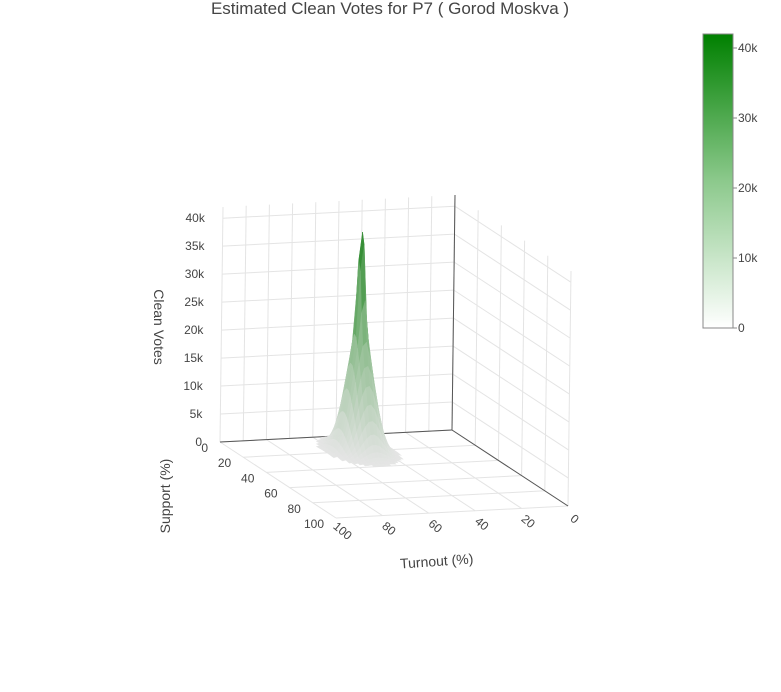 The image size is (781, 692). Describe the element at coordinates (748, 118) in the screenshot. I see `colorbar-tick-label: 30k` at that location.